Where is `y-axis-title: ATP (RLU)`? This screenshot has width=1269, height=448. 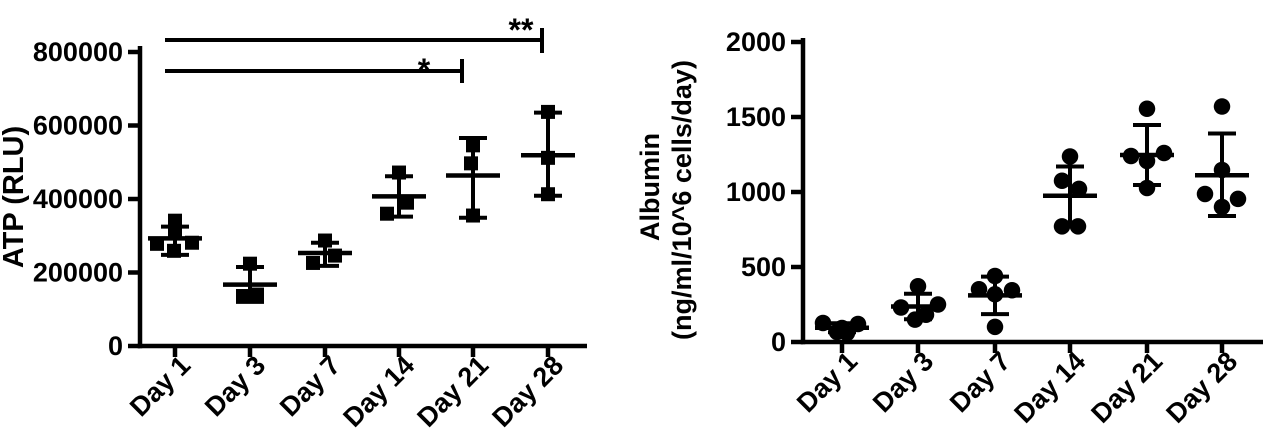
y-axis-title: ATP (RLU) is located at coordinates (15, 197).